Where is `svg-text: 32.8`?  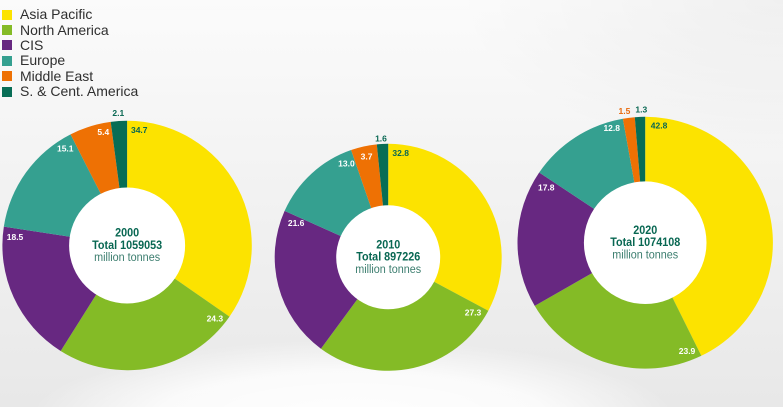
svg-text: 32.8 is located at coordinates (400, 153).